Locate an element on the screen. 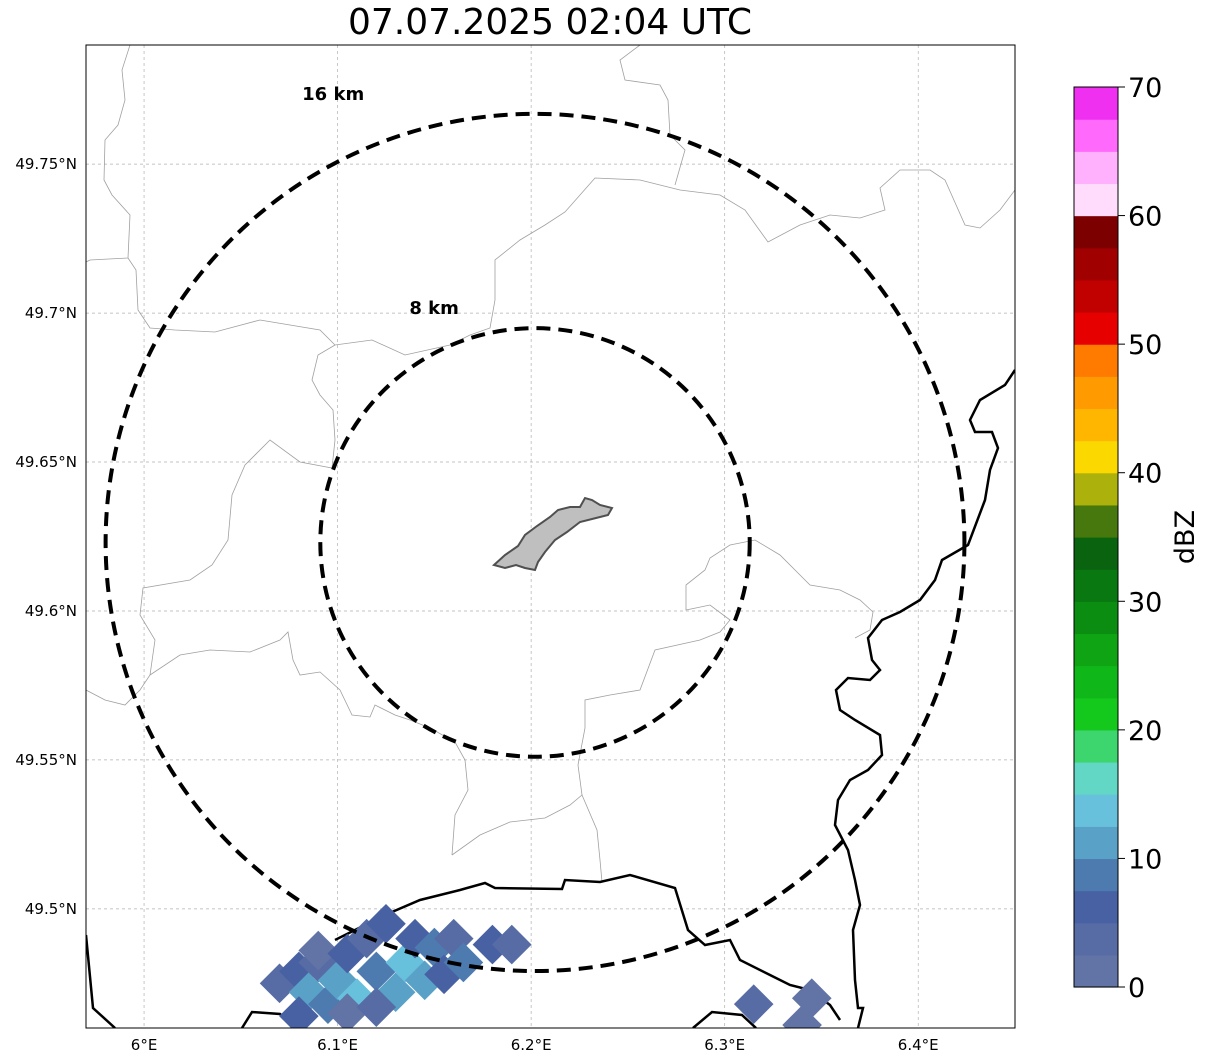 This screenshot has width=1207, height=1064. city-polygon is located at coordinates (552, 534).